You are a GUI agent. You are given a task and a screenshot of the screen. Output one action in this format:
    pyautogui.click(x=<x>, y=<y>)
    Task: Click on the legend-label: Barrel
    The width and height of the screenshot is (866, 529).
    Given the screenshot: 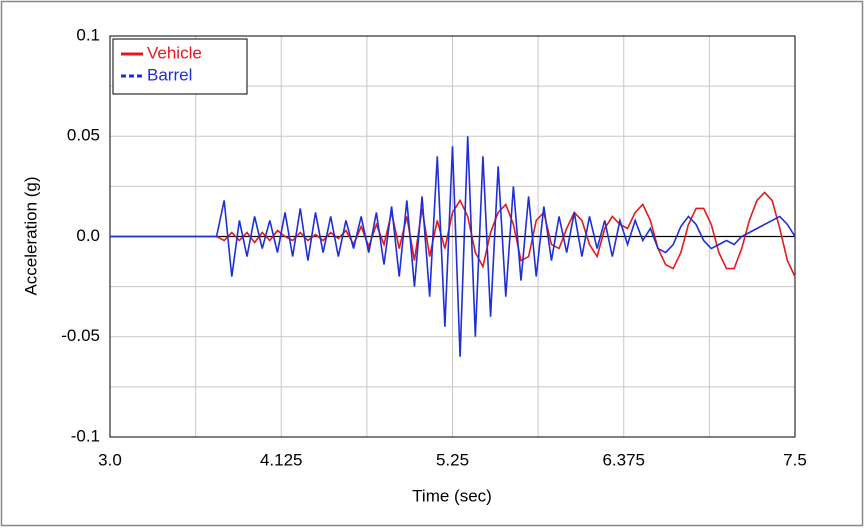 What is the action you would take?
    pyautogui.click(x=169, y=74)
    